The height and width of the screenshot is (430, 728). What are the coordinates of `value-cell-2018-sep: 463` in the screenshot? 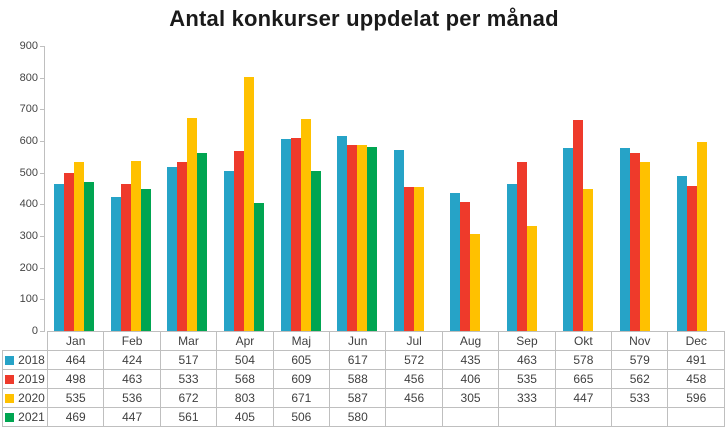 It's located at (527, 359).